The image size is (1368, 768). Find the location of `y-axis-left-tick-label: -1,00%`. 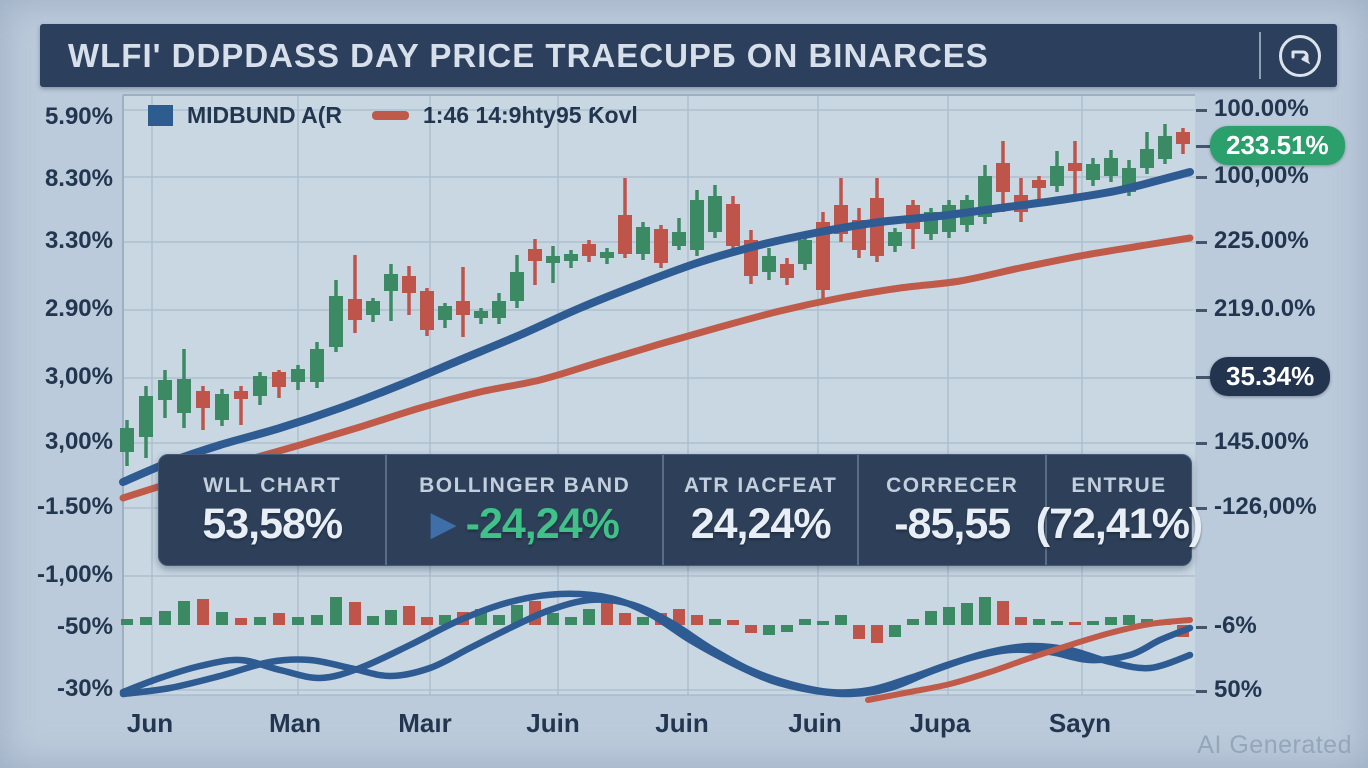

y-axis-left-tick-label: -1,00% is located at coordinates (74, 574).